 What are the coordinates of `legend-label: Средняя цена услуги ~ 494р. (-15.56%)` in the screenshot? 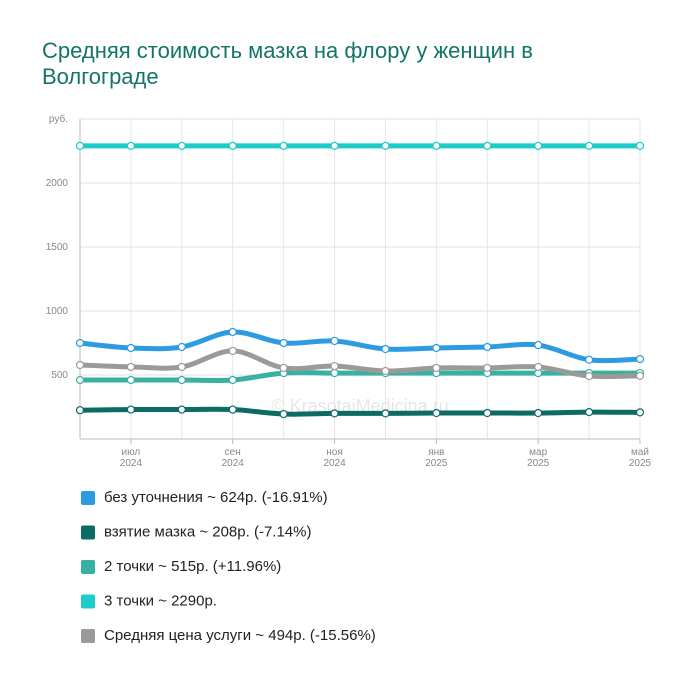 It's located at (240, 635).